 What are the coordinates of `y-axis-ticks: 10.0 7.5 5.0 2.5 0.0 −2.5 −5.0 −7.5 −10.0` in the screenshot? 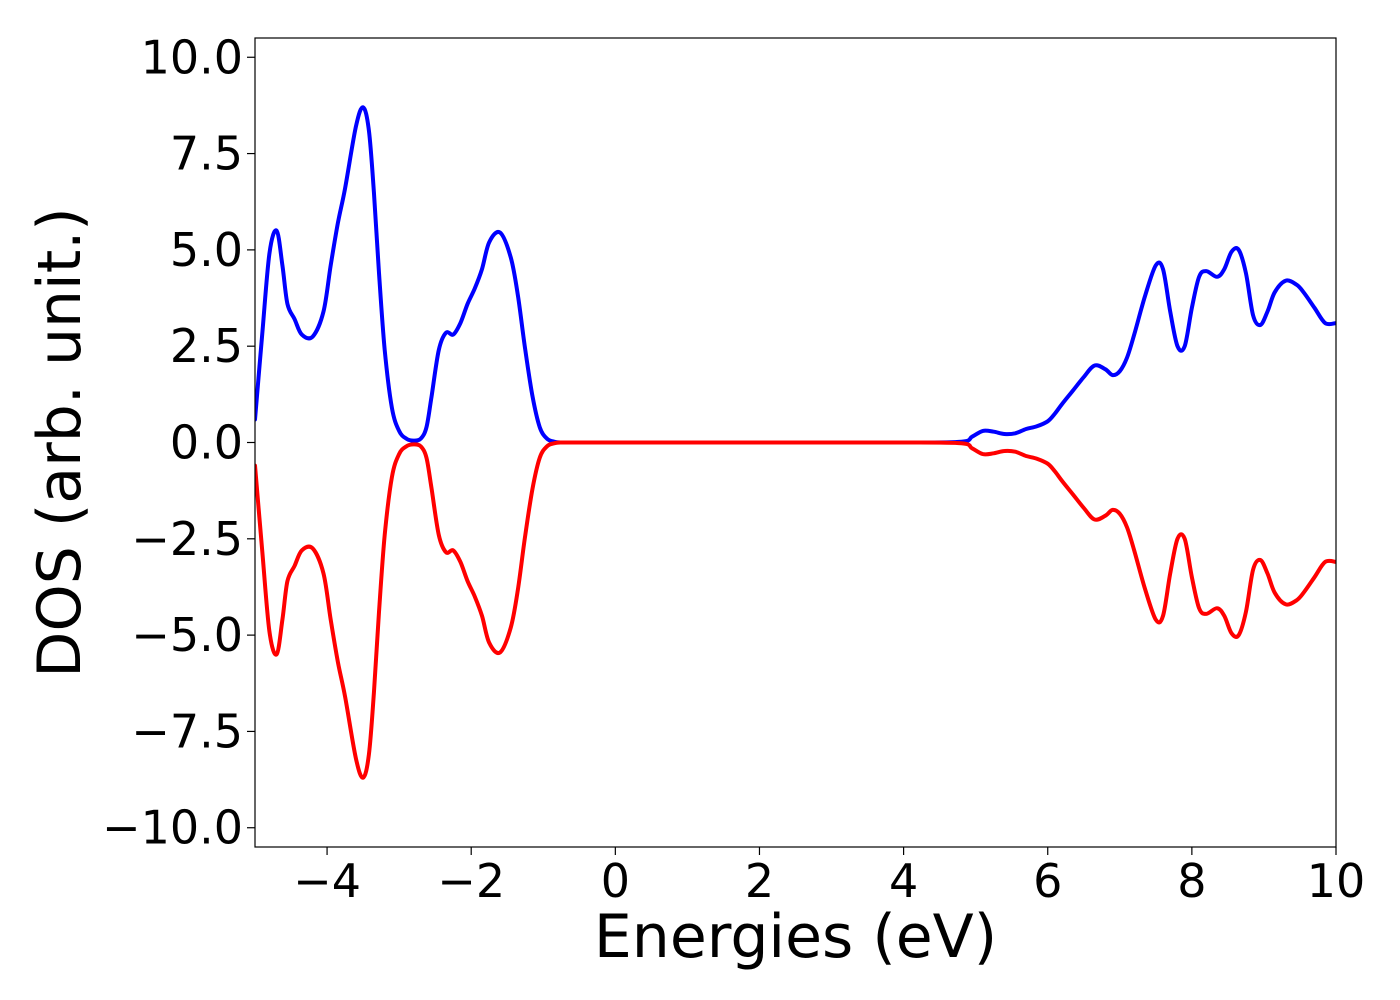 It's located at (178, 442).